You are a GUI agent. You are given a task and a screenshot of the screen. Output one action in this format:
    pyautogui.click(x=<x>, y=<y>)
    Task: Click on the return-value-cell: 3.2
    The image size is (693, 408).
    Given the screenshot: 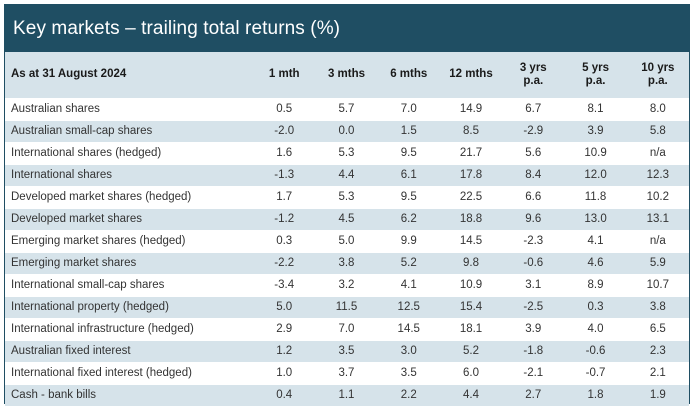 What is the action you would take?
    pyautogui.click(x=346, y=284)
    